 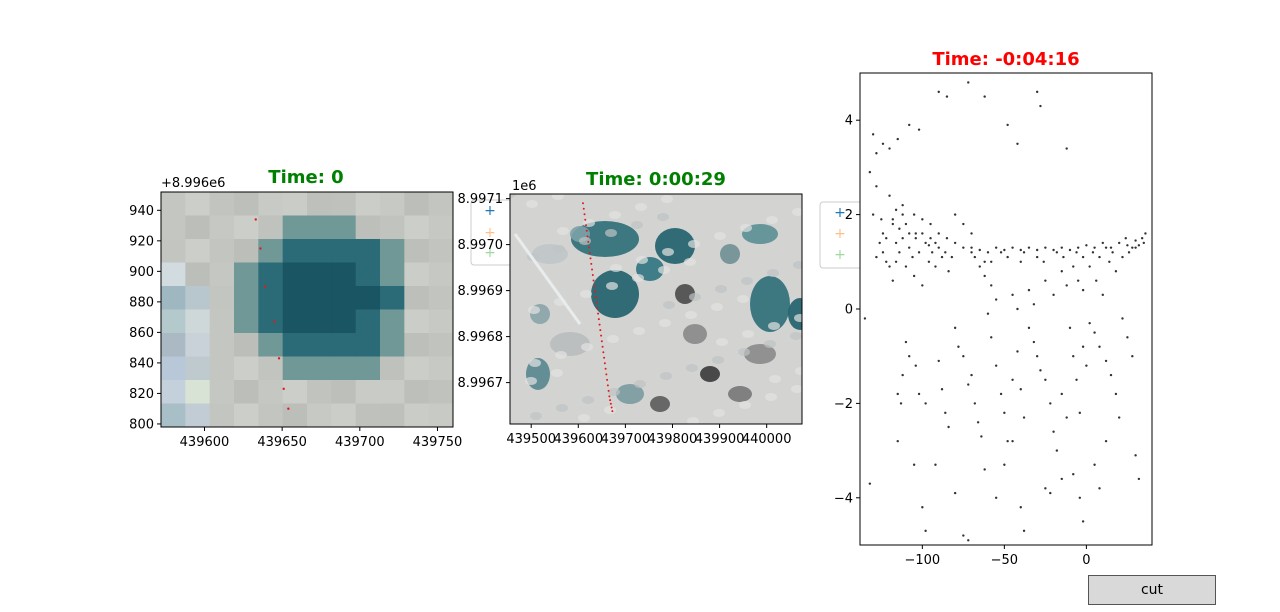 What do you see at coordinates (1152, 590) in the screenshot?
I see `cut-button: cut` at bounding box center [1152, 590].